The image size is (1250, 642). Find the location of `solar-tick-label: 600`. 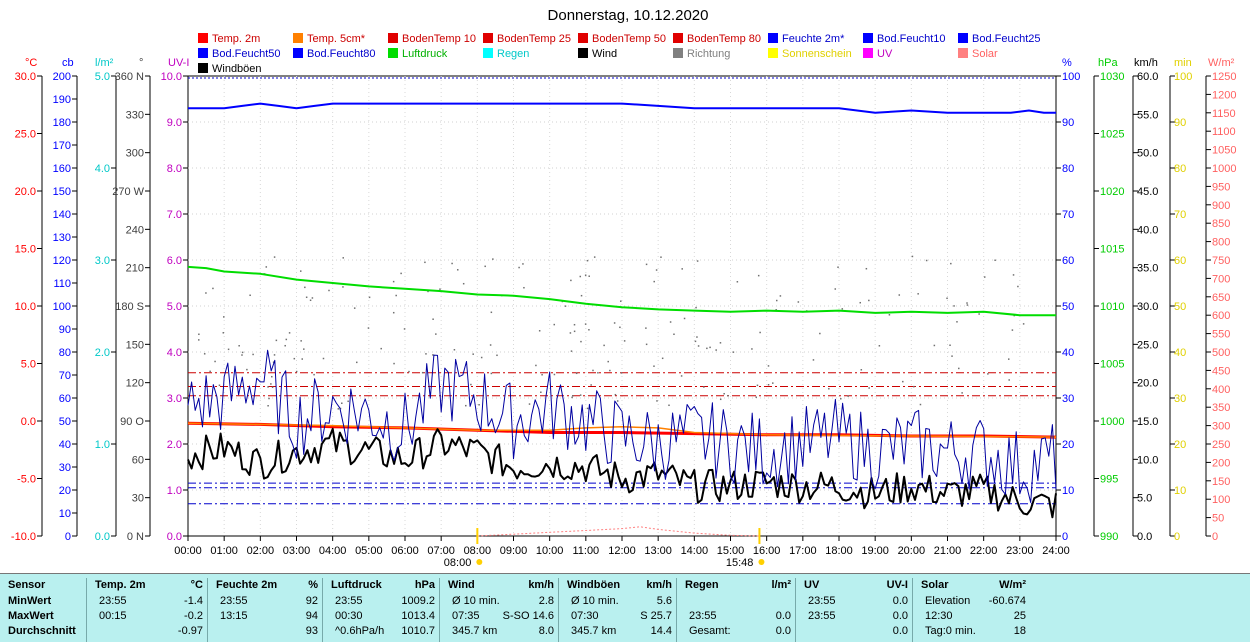

solar-tick-label: 600 is located at coordinates (1221, 316).